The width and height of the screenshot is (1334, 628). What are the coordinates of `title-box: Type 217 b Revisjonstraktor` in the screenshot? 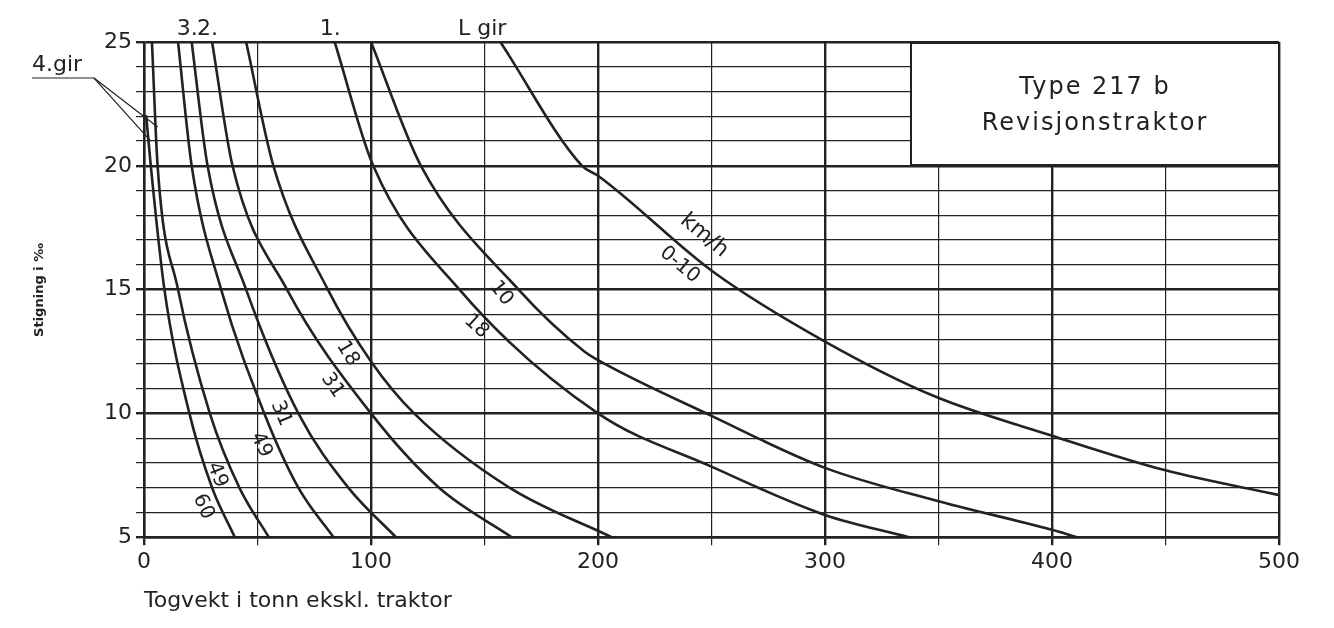 It's located at (1095, 104).